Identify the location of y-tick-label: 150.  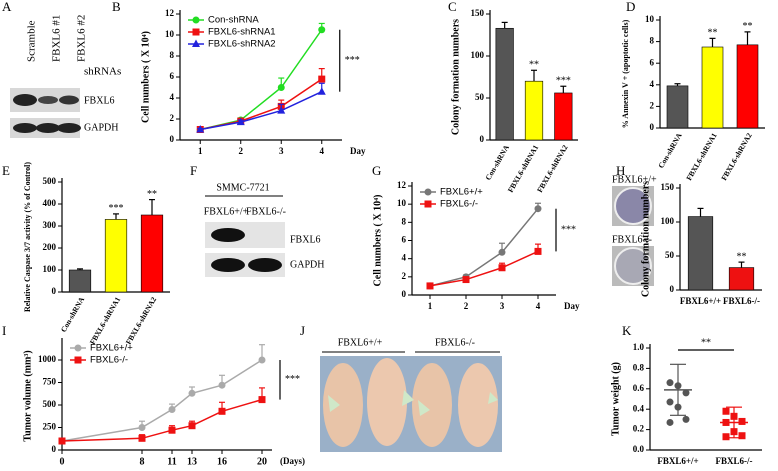
(478, 13).